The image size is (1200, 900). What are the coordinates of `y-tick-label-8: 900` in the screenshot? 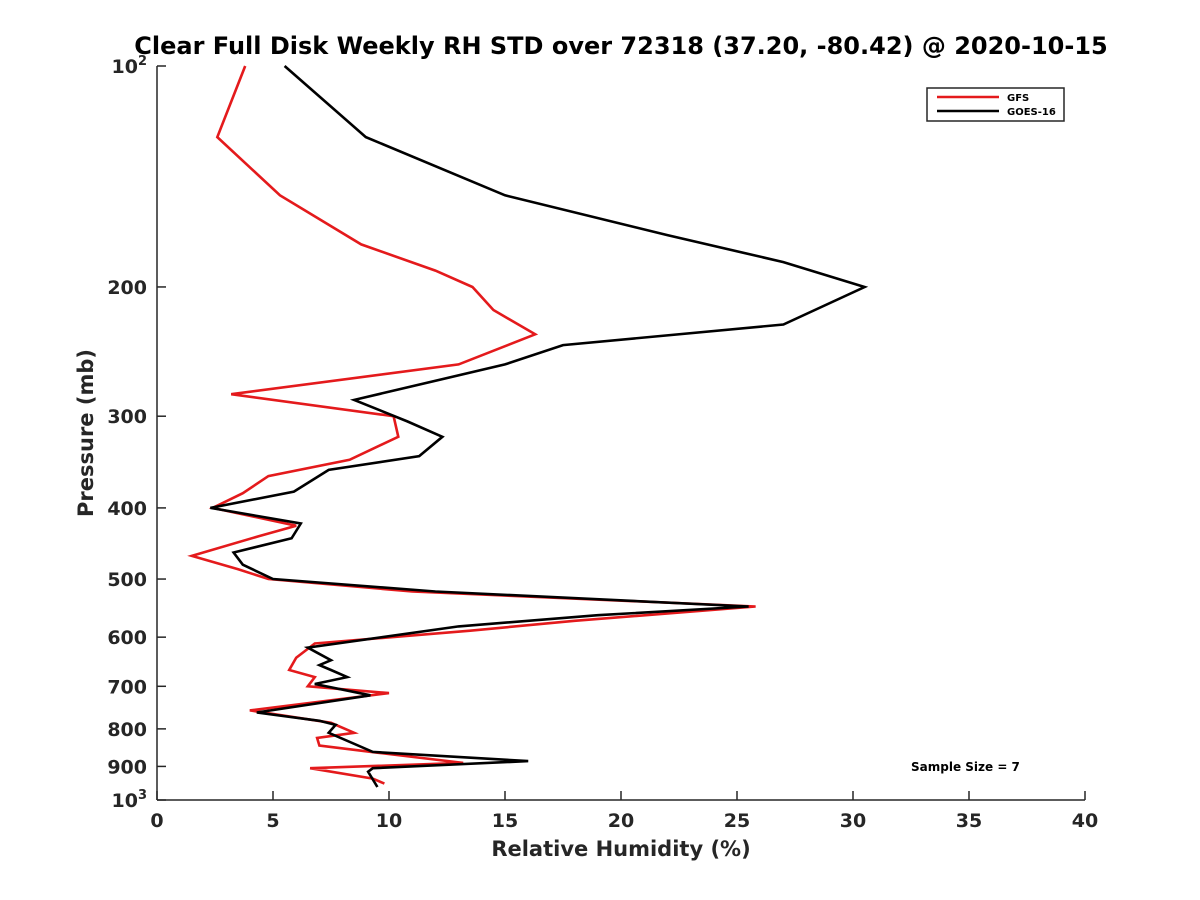 It's located at (127, 767).